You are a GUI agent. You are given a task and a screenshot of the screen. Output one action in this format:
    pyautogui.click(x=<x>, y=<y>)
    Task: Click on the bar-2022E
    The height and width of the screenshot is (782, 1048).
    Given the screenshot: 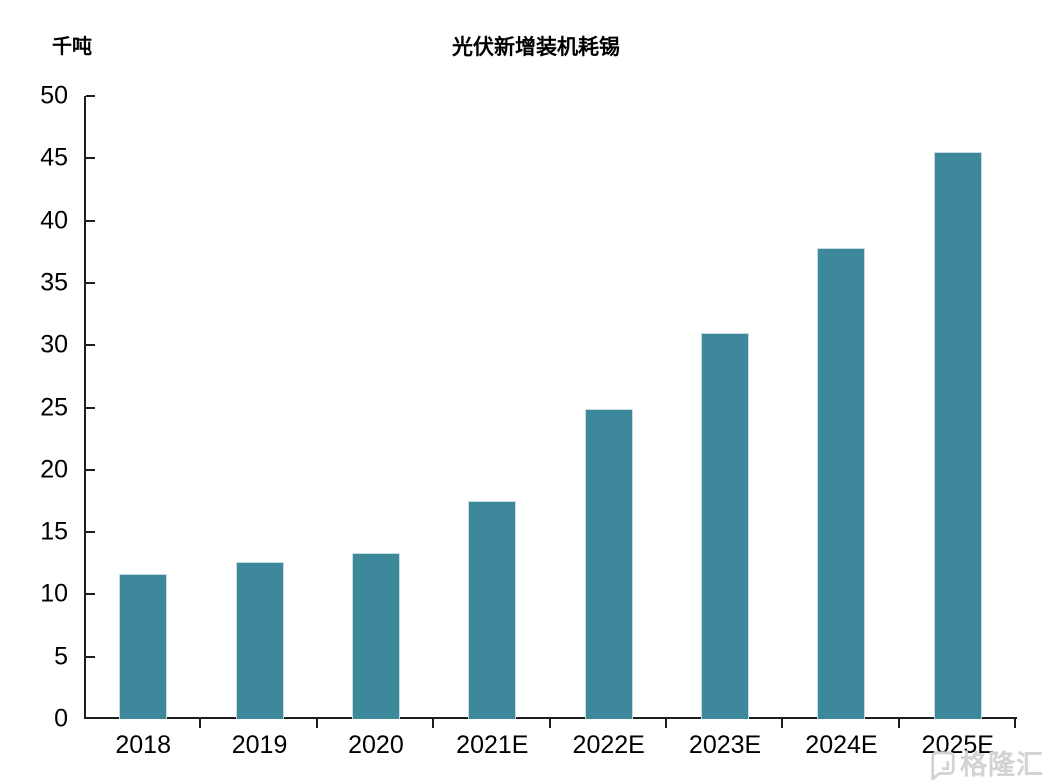 What is the action you would take?
    pyautogui.click(x=608, y=563)
    